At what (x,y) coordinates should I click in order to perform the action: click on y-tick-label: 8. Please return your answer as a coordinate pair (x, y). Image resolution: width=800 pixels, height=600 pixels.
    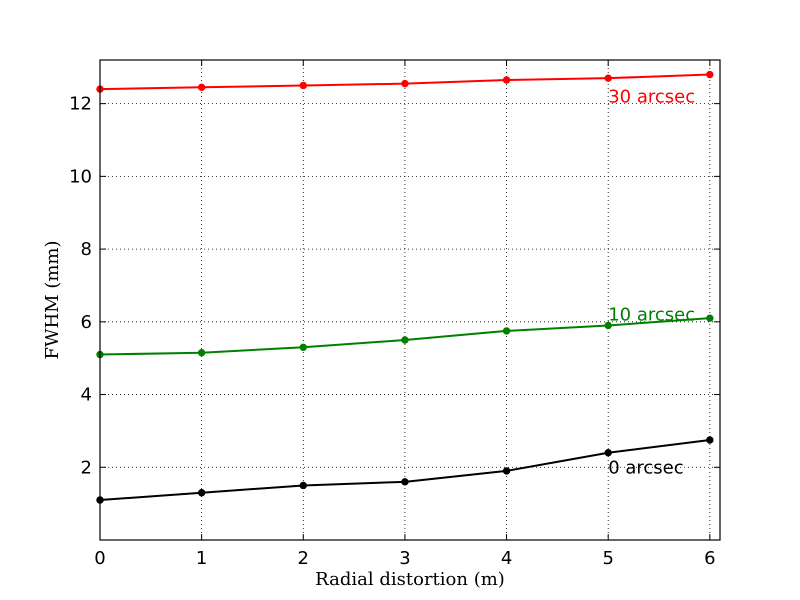
    Looking at the image, I should click on (86, 249).